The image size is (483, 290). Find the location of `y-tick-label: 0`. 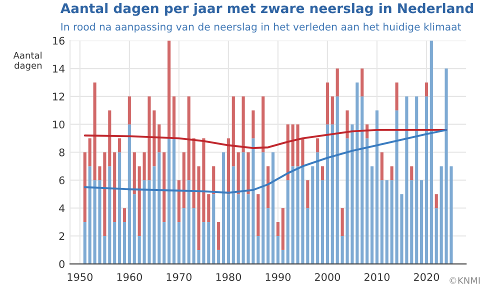

y-tick-label: 0 is located at coordinates (61, 264).